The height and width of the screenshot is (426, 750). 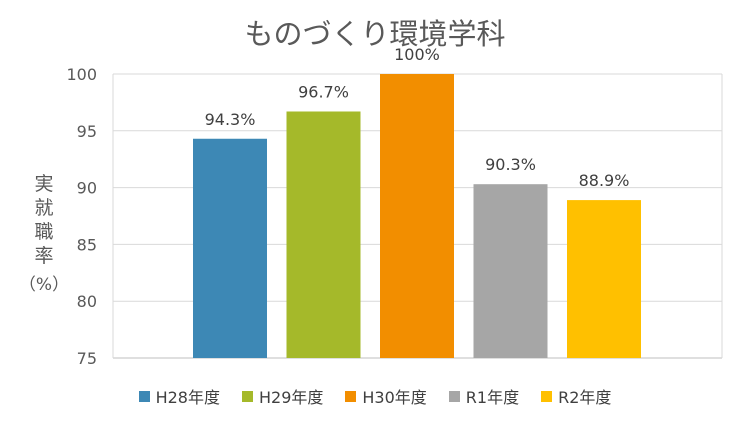 I want to click on bar-H29年度, so click(x=323, y=234).